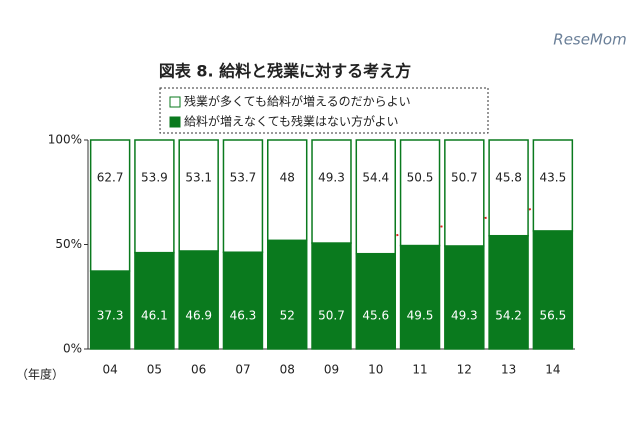 This screenshot has height=426, width=640. What do you see at coordinates (508, 316) in the screenshot?
I see `value-label: 54.2` at bounding box center [508, 316].